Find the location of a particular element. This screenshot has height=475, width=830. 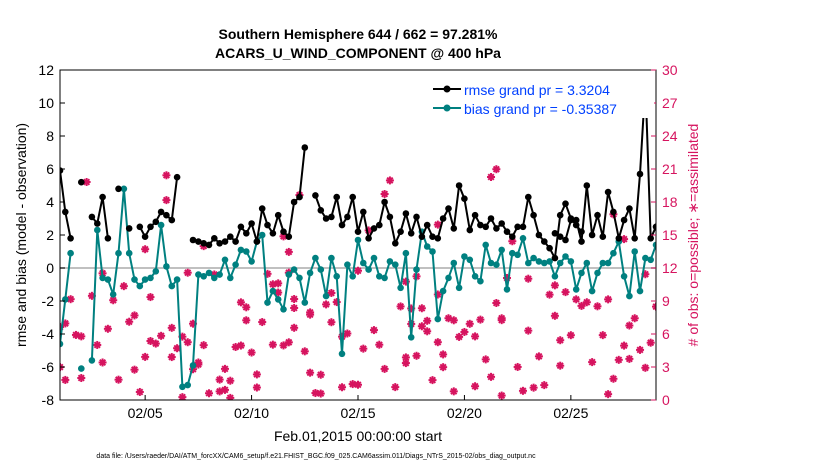

legend-bias-label: bias grand pr = -0.35387 is located at coordinates (540, 109).